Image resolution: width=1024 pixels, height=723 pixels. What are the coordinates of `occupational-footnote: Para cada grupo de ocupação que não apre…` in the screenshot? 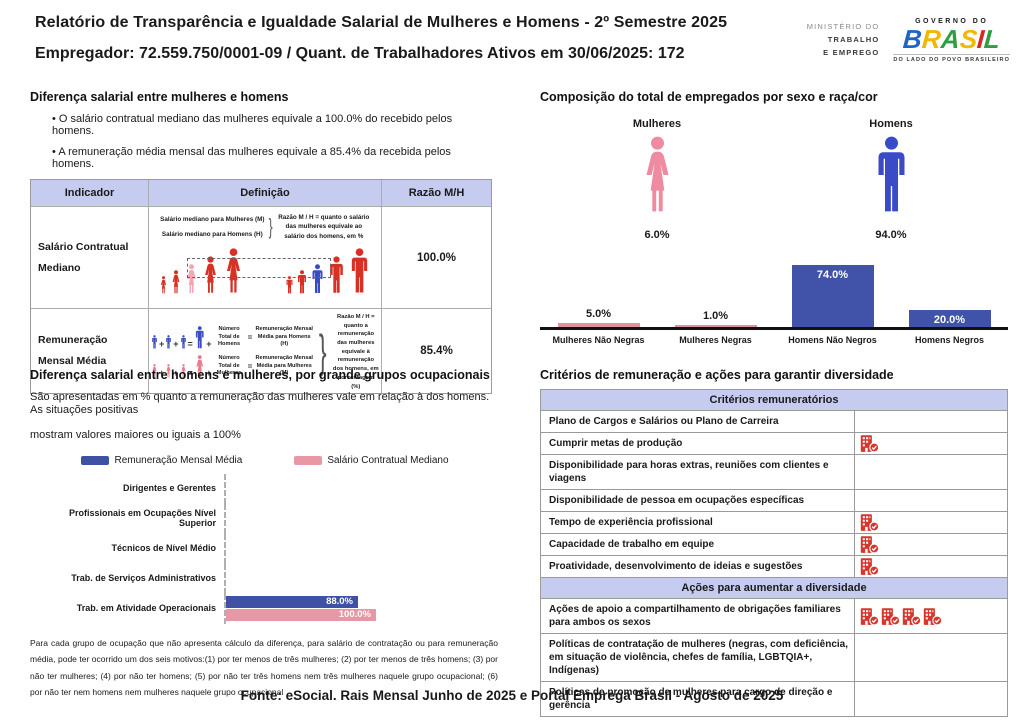 It's located at (264, 667).